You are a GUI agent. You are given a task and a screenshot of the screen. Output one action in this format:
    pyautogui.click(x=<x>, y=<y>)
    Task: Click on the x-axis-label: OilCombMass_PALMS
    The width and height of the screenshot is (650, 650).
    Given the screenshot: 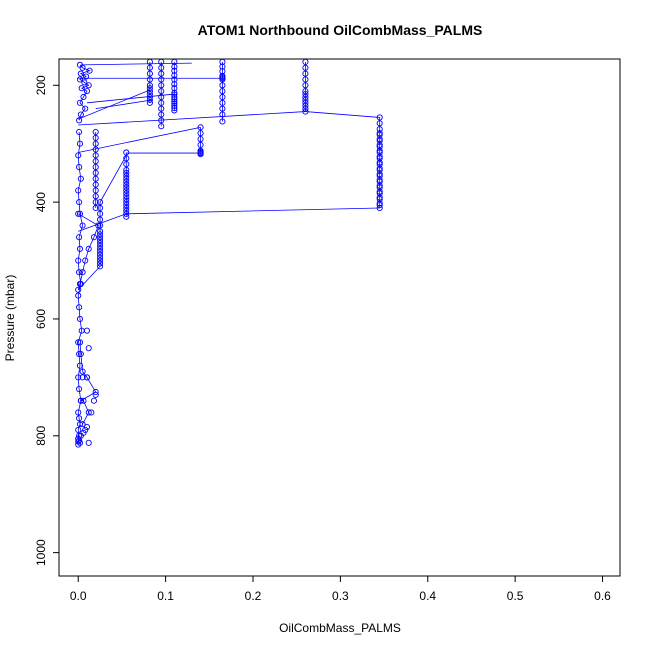 What is the action you would take?
    pyautogui.click(x=340, y=628)
    